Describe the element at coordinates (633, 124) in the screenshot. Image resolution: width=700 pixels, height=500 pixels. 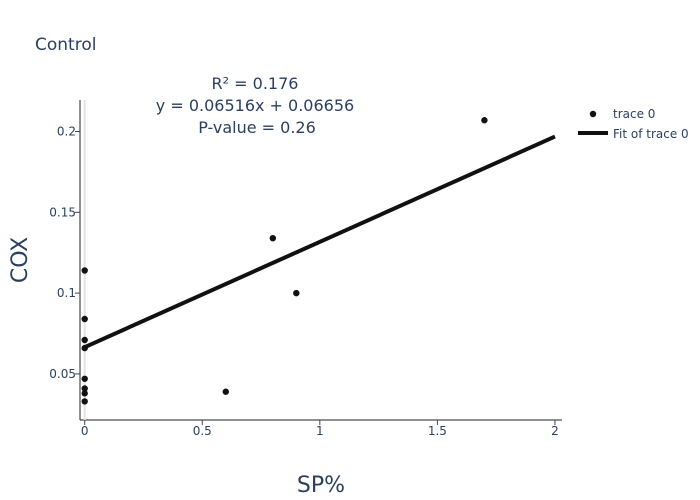
I see `legend: trace 0 Fit of trace 0` at that location.